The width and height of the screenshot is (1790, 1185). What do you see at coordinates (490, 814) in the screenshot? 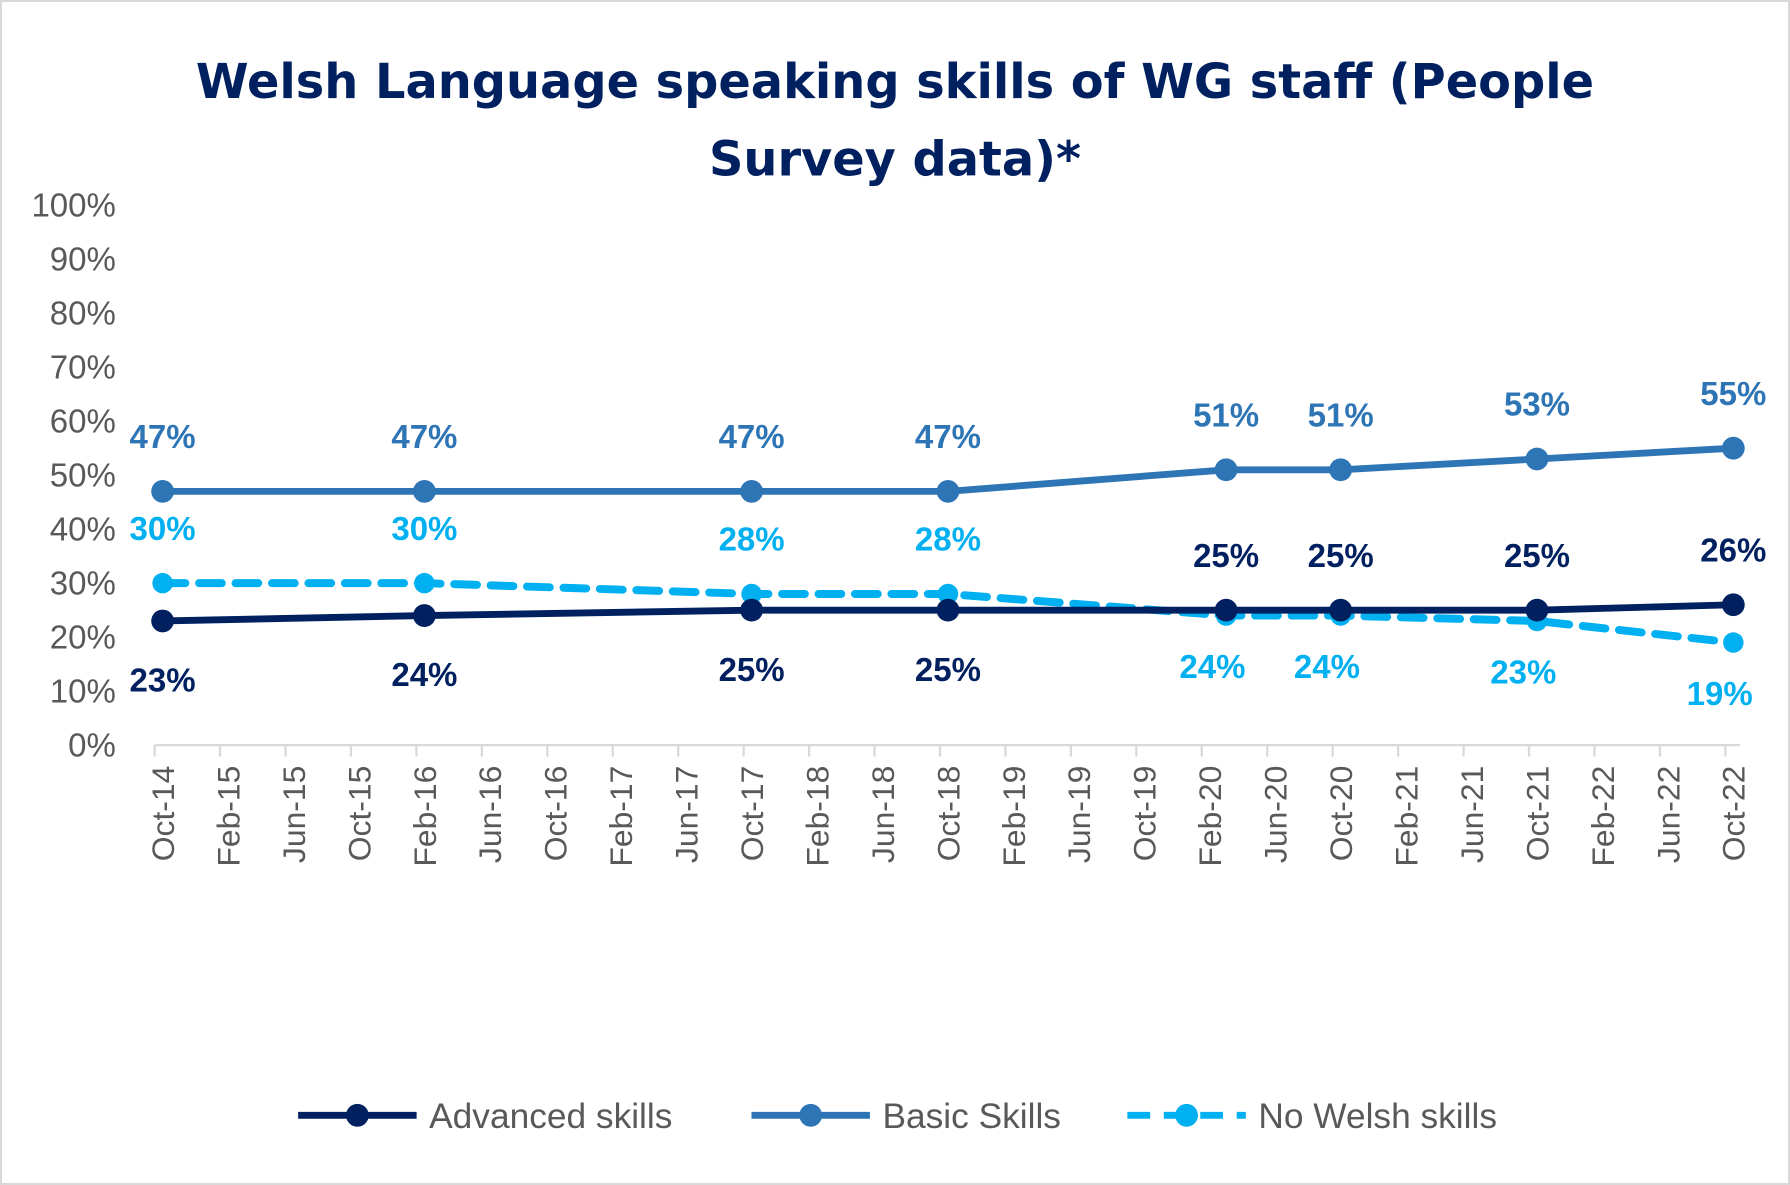
I see `x-tick-label: Jun-16` at bounding box center [490, 814].